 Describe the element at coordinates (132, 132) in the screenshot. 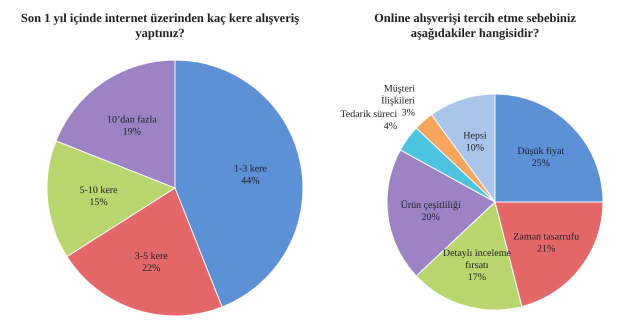

I see `data-label: 19%` at that location.